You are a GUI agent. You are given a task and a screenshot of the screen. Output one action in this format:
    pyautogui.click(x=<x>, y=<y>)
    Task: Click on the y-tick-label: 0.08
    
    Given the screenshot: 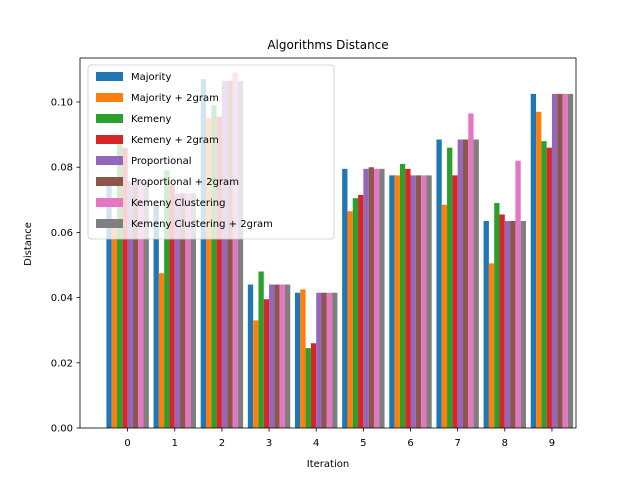 What is the action you would take?
    pyautogui.click(x=62, y=168)
    